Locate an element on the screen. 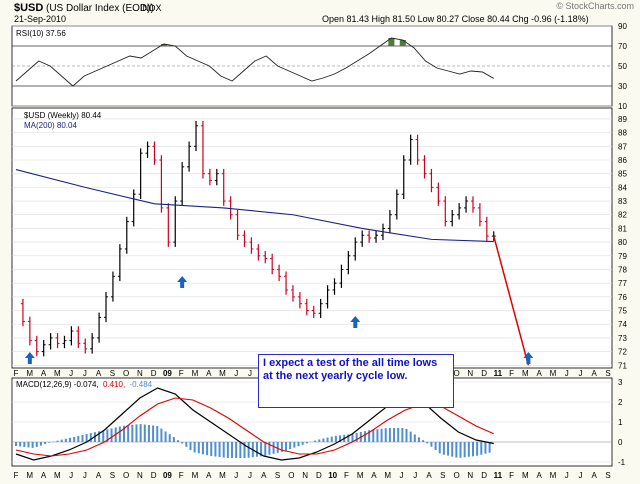 Image resolution: width=640 pixels, height=484 pixels. price-tick-label: 80 is located at coordinates (622, 242).